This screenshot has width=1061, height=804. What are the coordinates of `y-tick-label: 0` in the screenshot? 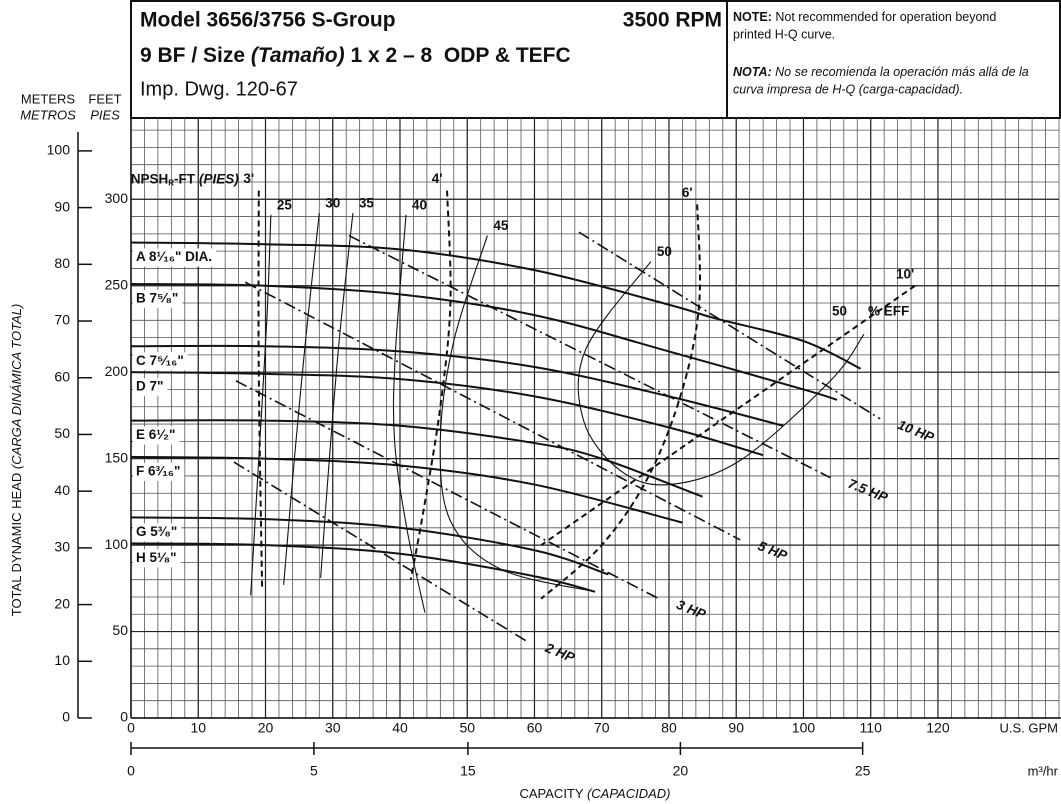 It's located at (124, 717).